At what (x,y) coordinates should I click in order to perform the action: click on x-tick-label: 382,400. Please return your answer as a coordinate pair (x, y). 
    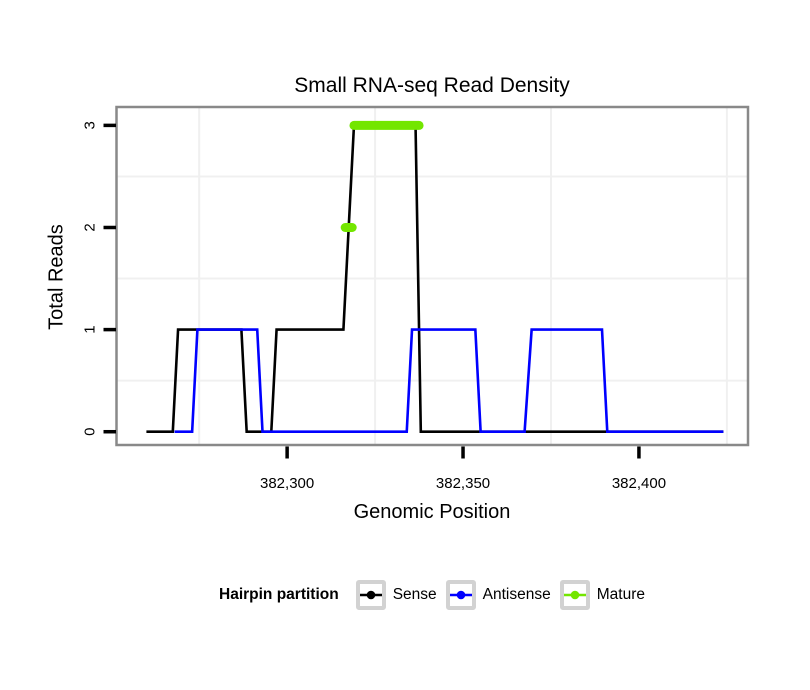
    Looking at the image, I should click on (639, 483).